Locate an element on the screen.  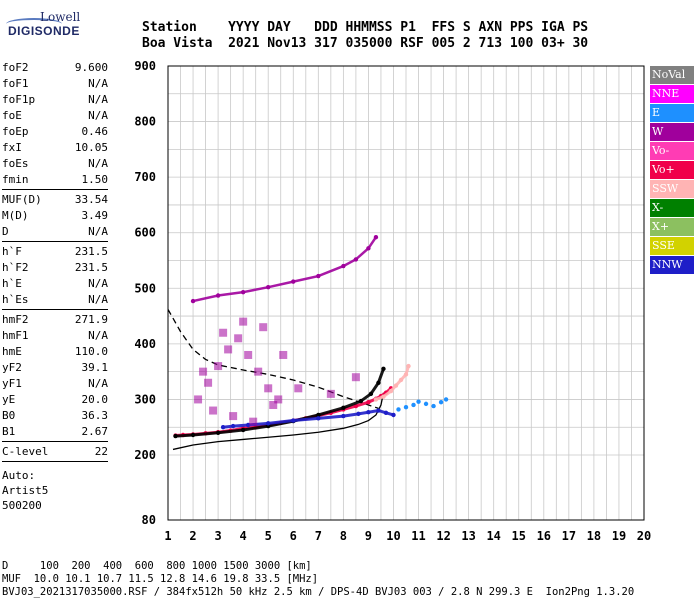
param-name: MUF(D) is located at coordinates (22, 199).